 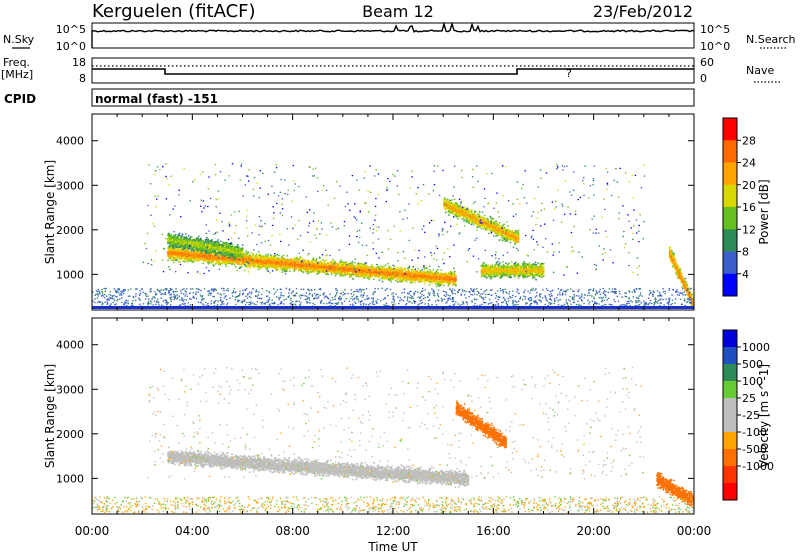 What do you see at coordinates (749, 398) in the screenshot?
I see `velocity-colorbar-tick-3: 25` at bounding box center [749, 398].